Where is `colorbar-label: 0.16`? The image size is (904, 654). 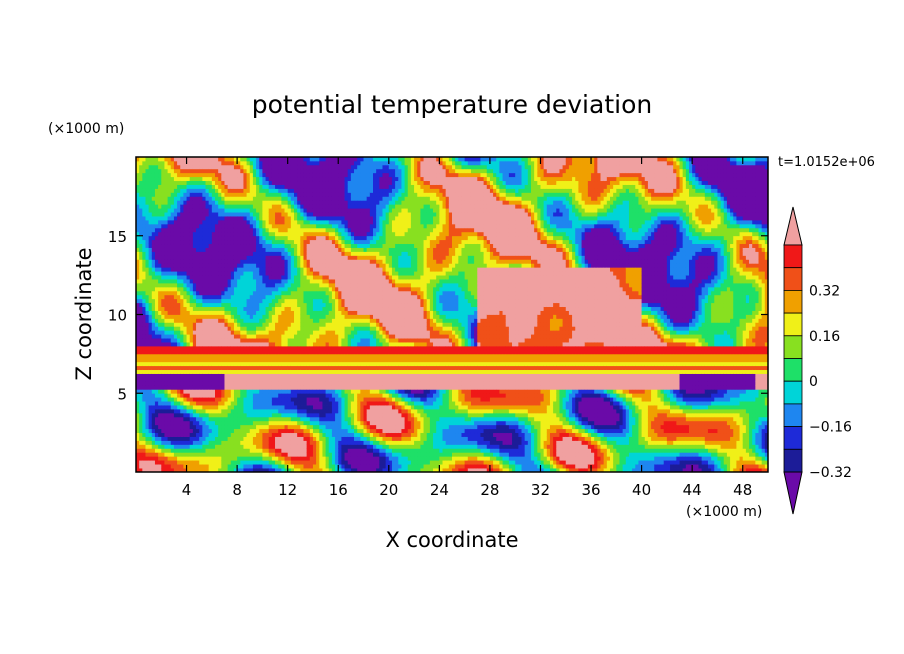 colorbar-label: 0.16 is located at coordinates (824, 337).